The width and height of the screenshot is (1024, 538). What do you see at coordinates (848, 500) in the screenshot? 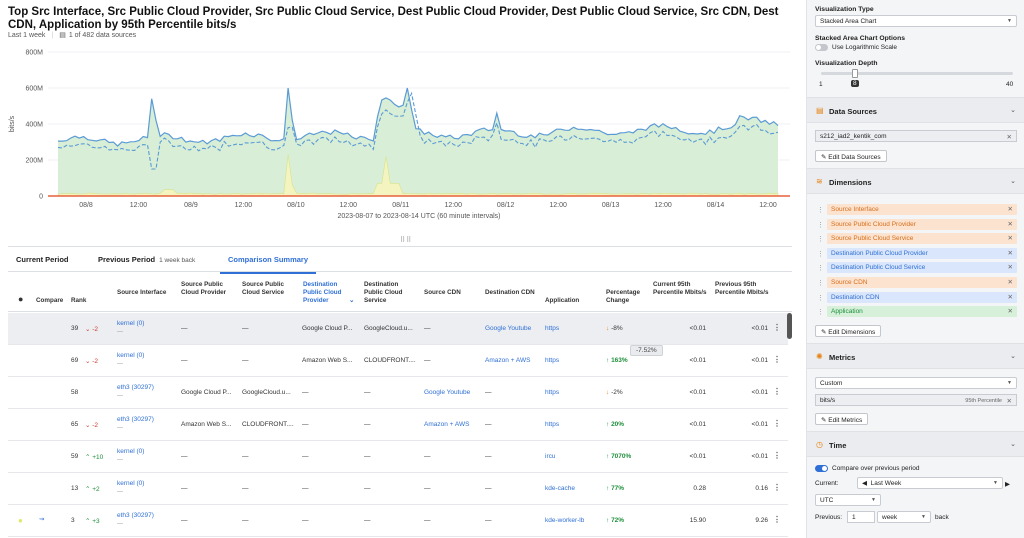
I see `timezone-select: UTC ▼` at bounding box center [848, 500].